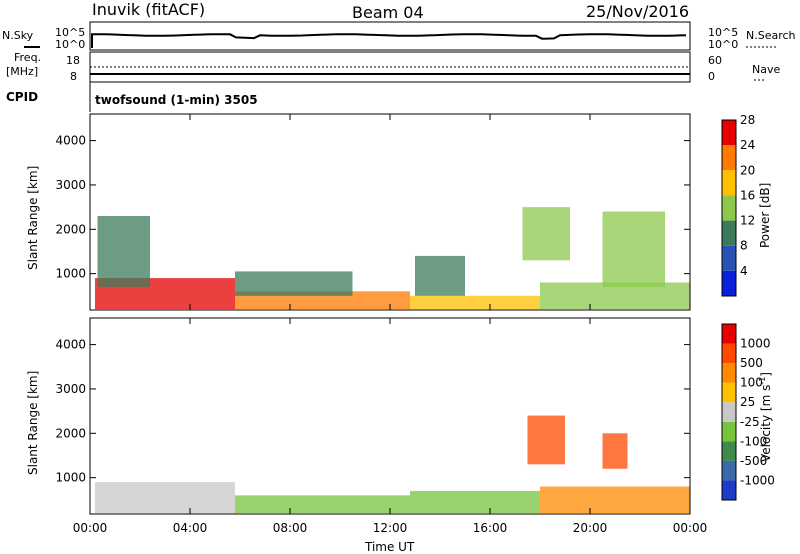  What do you see at coordinates (715, 60) in the screenshot?
I see `nave-tick-top: 60` at bounding box center [715, 60].